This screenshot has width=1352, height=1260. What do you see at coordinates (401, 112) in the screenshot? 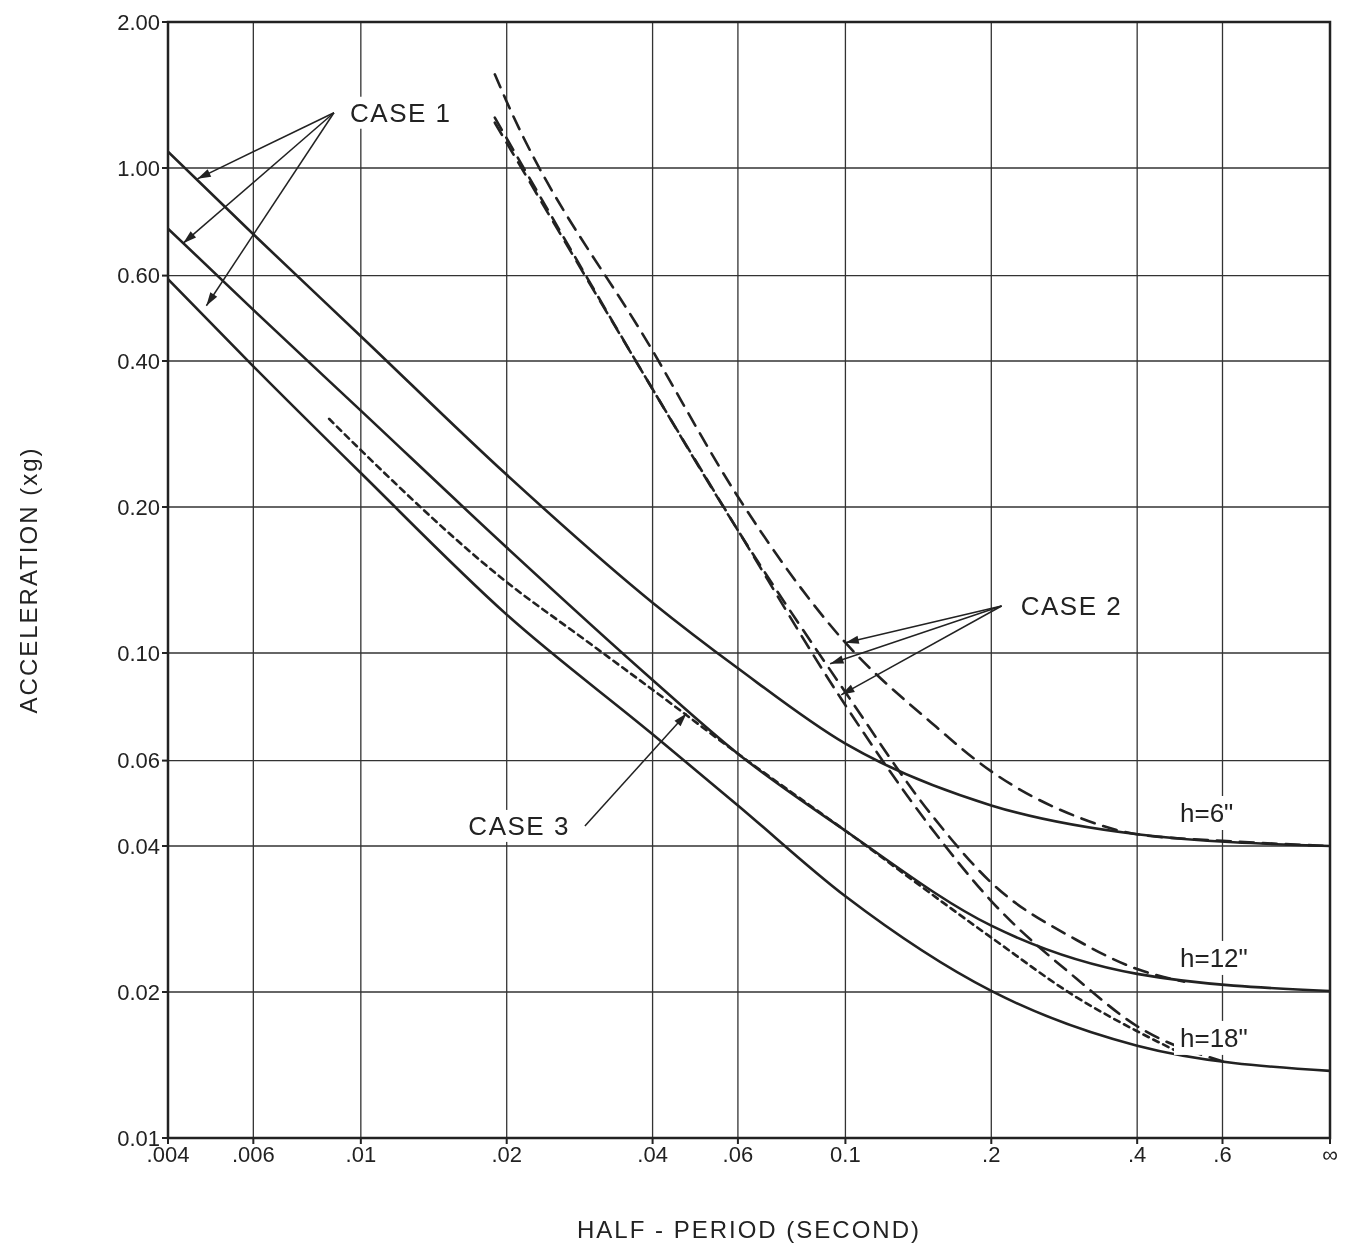
I see `annotation: CASE 1` at bounding box center [401, 112].